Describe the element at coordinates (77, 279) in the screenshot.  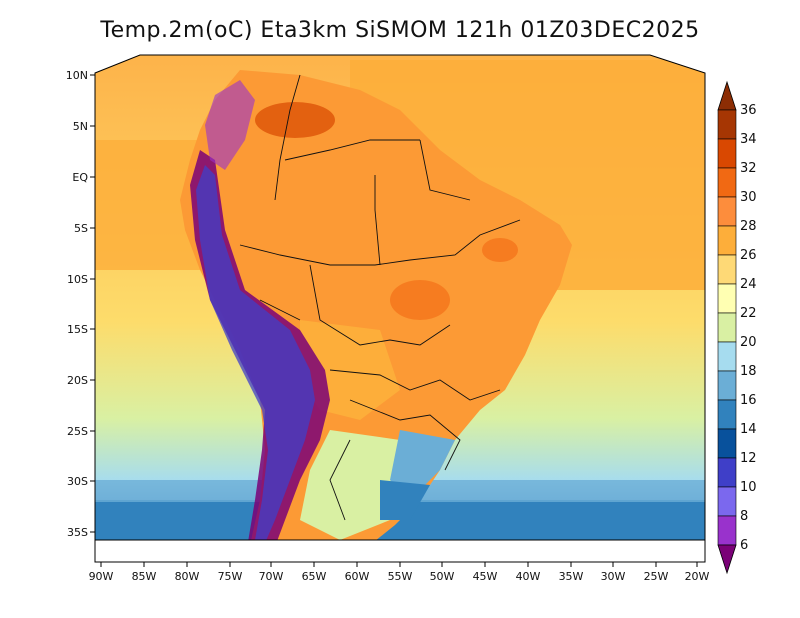
I see `lat-tick-label: 10S` at that location.